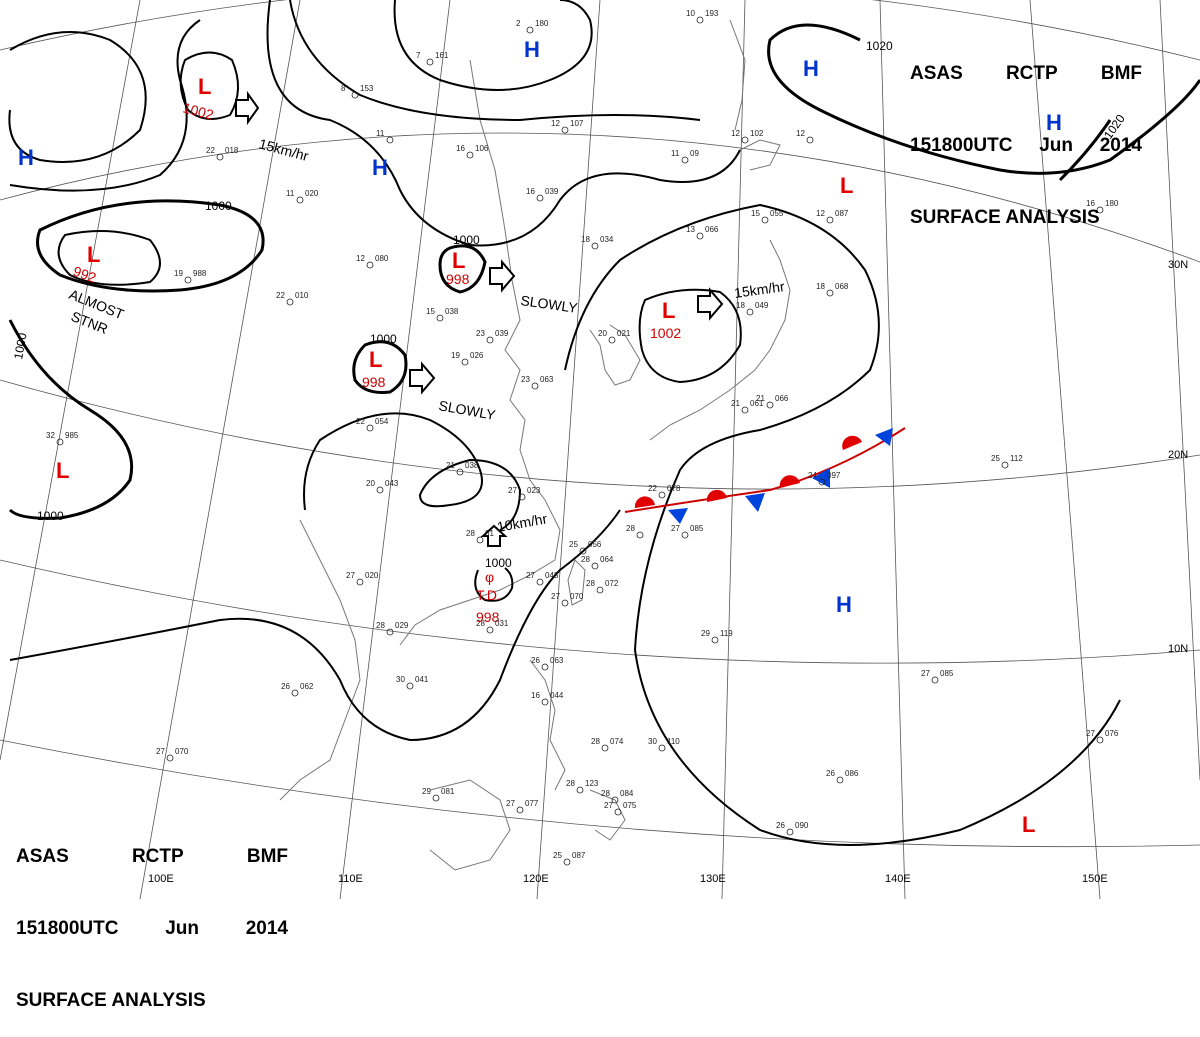 The image size is (1200, 1037). What do you see at coordinates (690, 13) in the screenshot?
I see `station-temp-1: 10` at bounding box center [690, 13].